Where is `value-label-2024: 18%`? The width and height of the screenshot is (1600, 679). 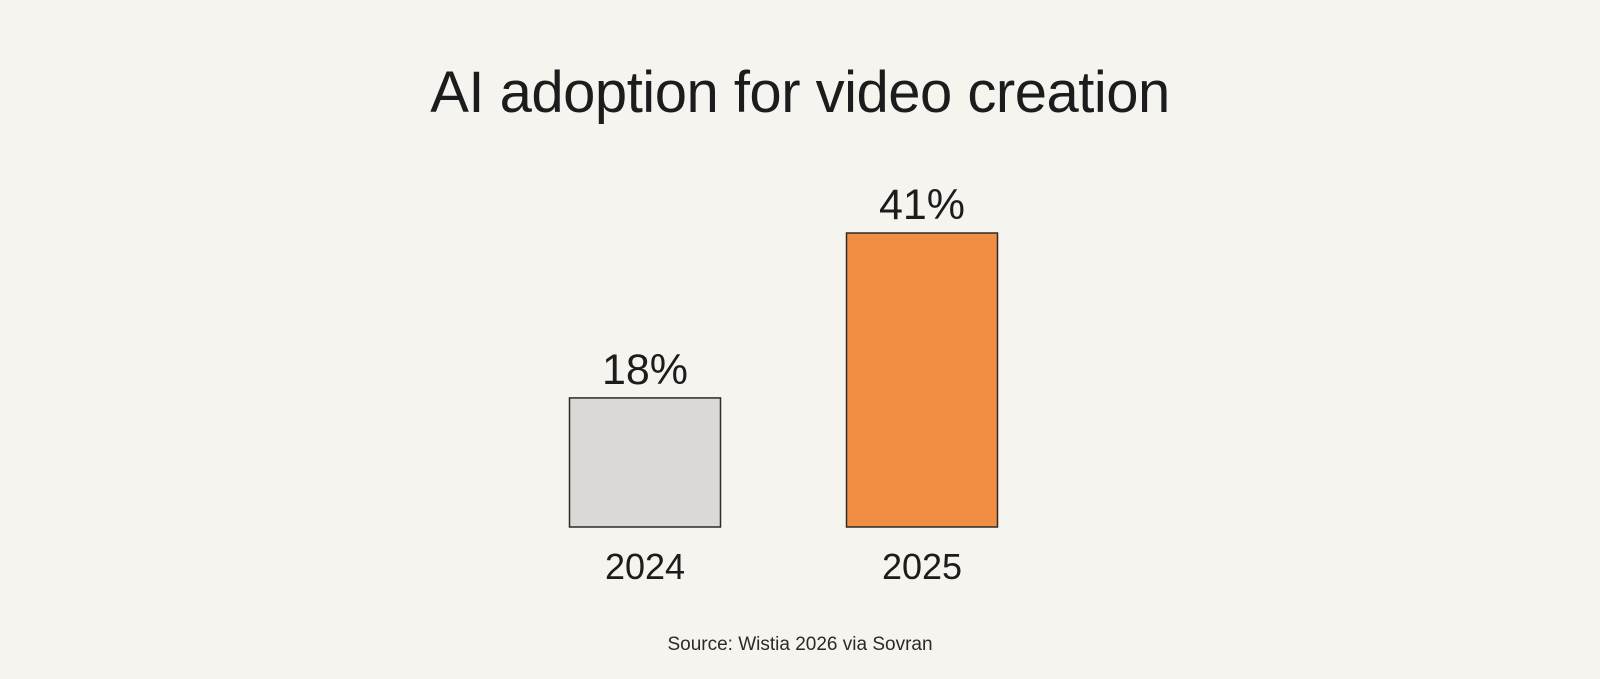 value-label-2024: 18% is located at coordinates (645, 370).